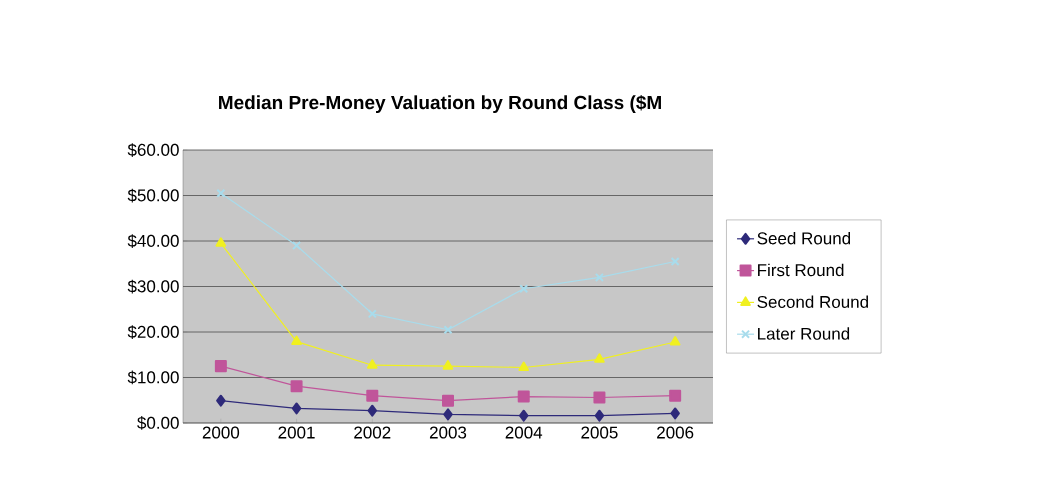 This screenshot has height=492, width=1042. What do you see at coordinates (153, 241) in the screenshot?
I see `y-tick-label: $40.00` at bounding box center [153, 241].